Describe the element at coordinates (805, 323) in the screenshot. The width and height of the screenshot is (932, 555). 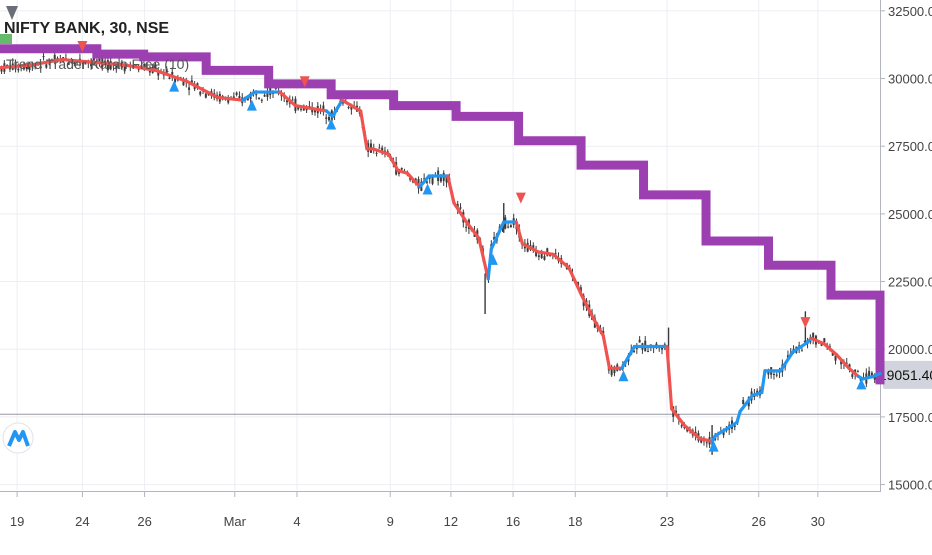
I see `sell-signal-marker` at that location.